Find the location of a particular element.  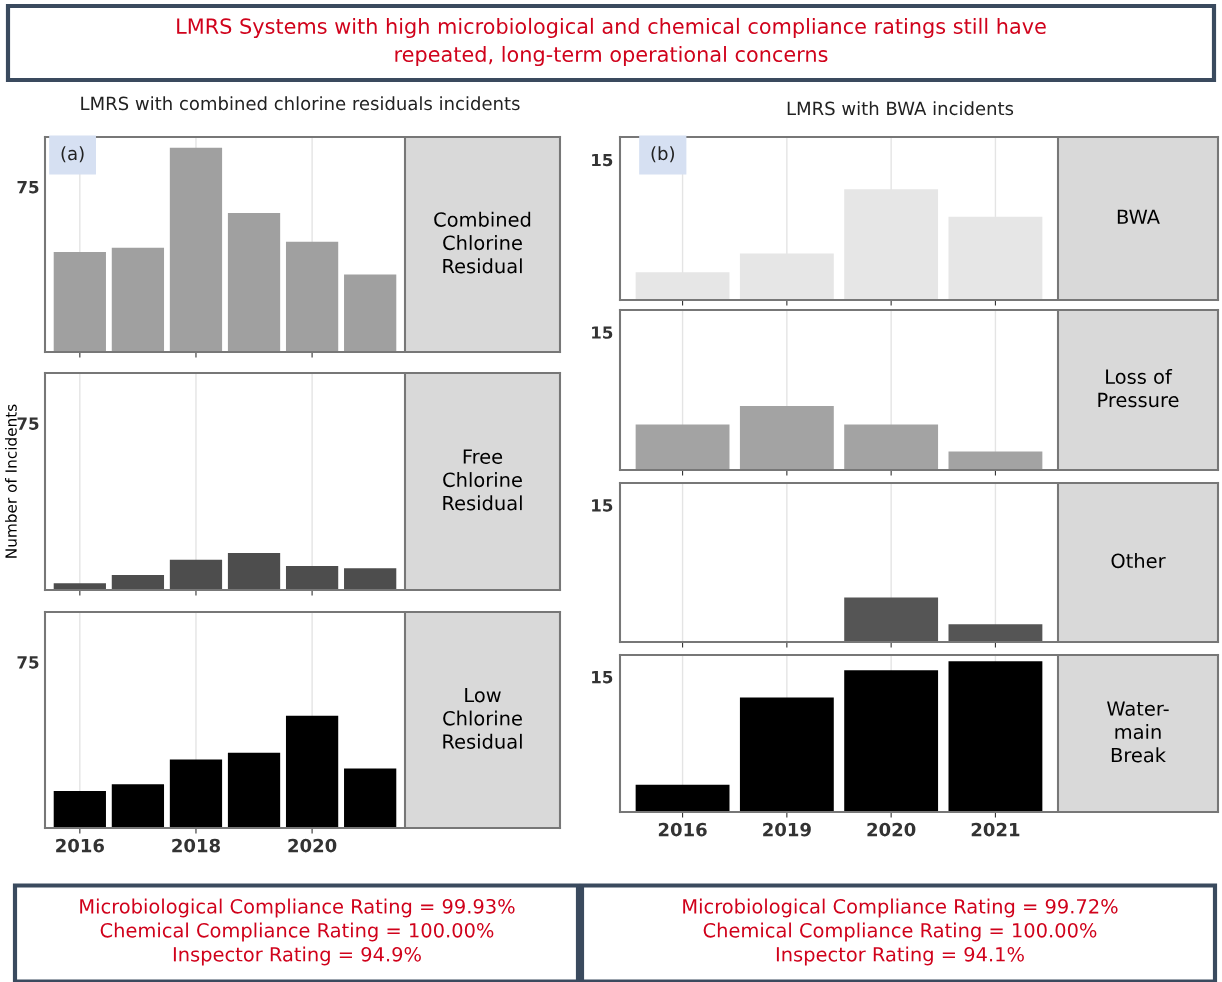

text: Low Chlorine Residual is located at coordinates (482, 718).